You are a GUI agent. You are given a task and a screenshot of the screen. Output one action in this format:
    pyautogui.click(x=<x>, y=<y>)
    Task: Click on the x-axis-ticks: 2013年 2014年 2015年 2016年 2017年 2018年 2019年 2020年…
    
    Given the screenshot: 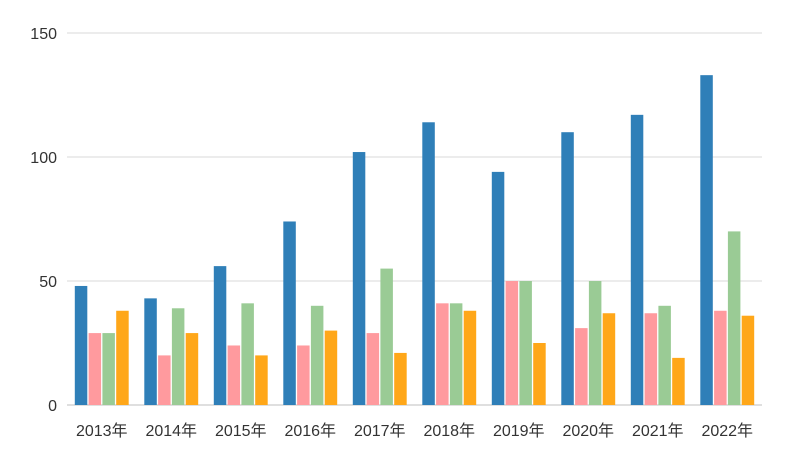 What is the action you would take?
    pyautogui.click(x=414, y=431)
    